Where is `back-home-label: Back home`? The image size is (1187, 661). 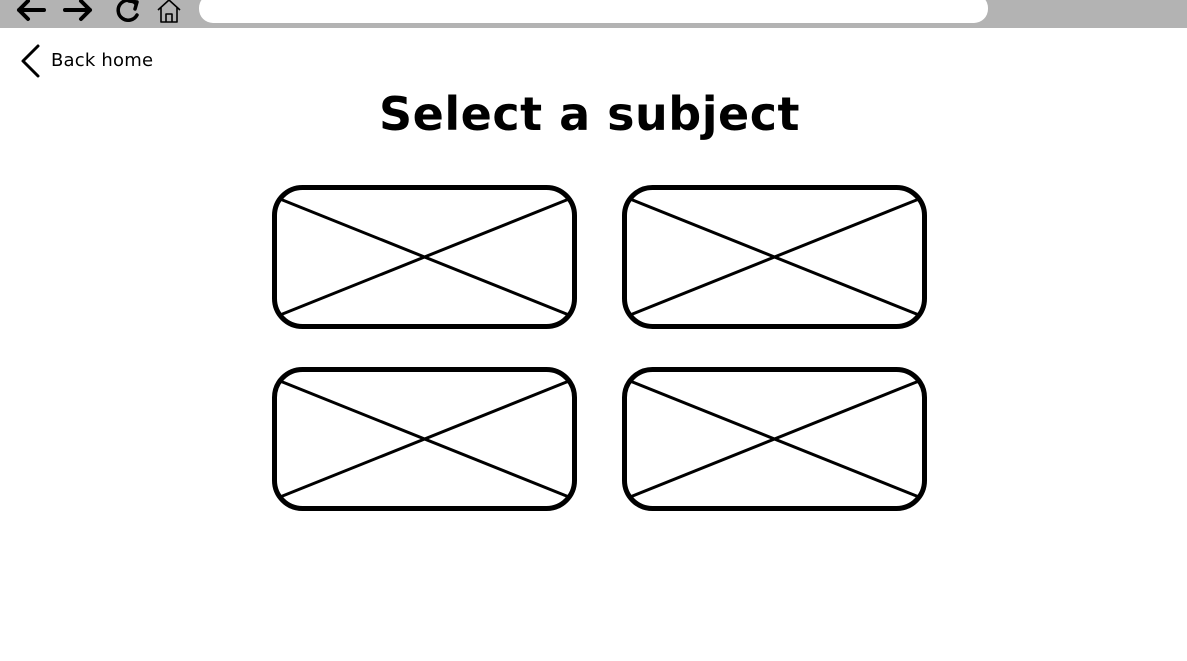 back-home-label: Back home is located at coordinates (102, 60).